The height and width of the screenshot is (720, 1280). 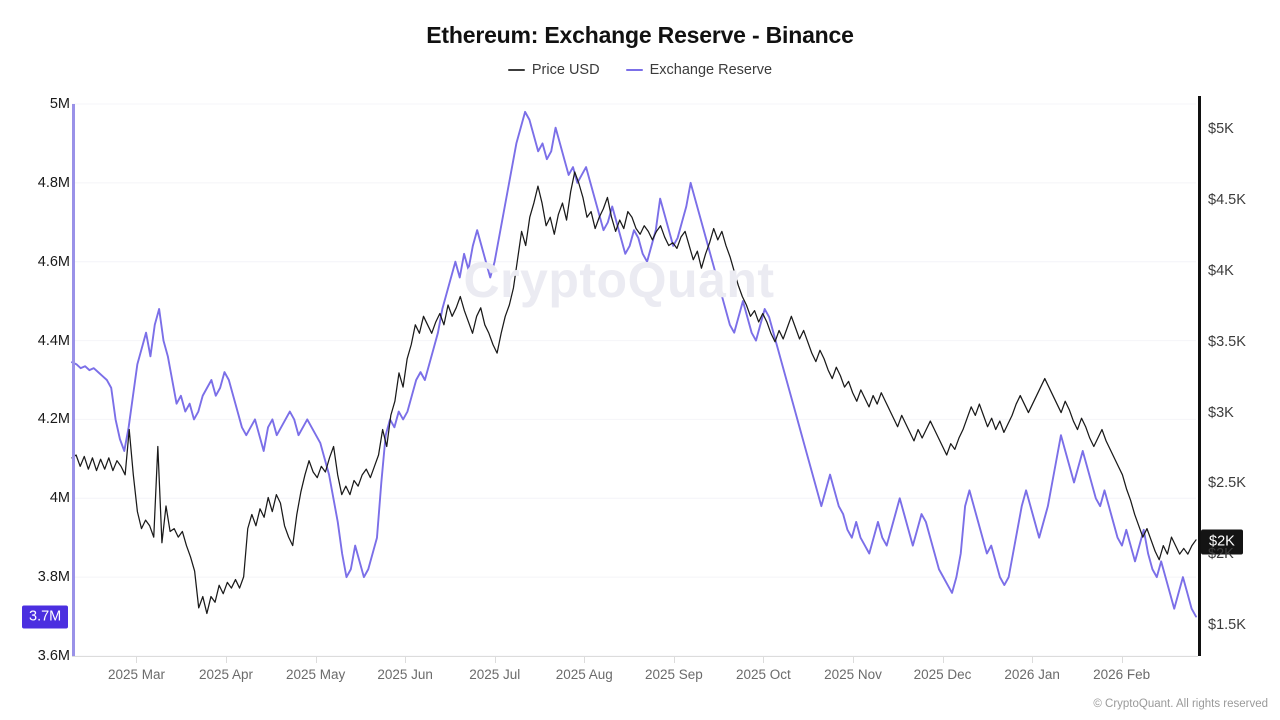 I want to click on legend-item-exchange-reserve: Exchange Reserve, so click(x=699, y=70).